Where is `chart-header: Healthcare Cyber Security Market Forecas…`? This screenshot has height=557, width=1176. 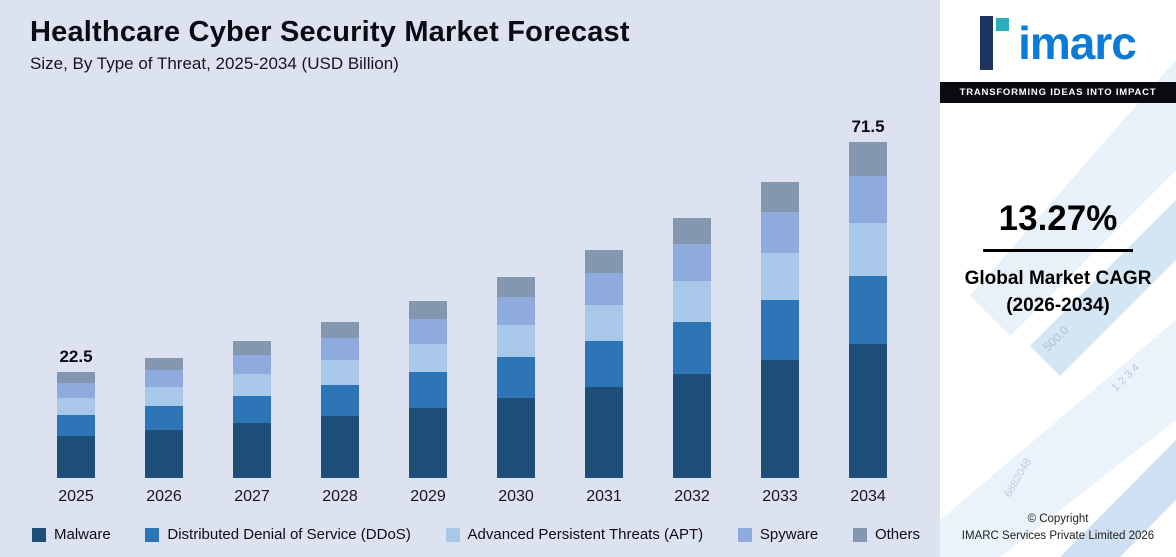
chart-header: Healthcare Cyber Security Market Forecas… is located at coordinates (476, 45).